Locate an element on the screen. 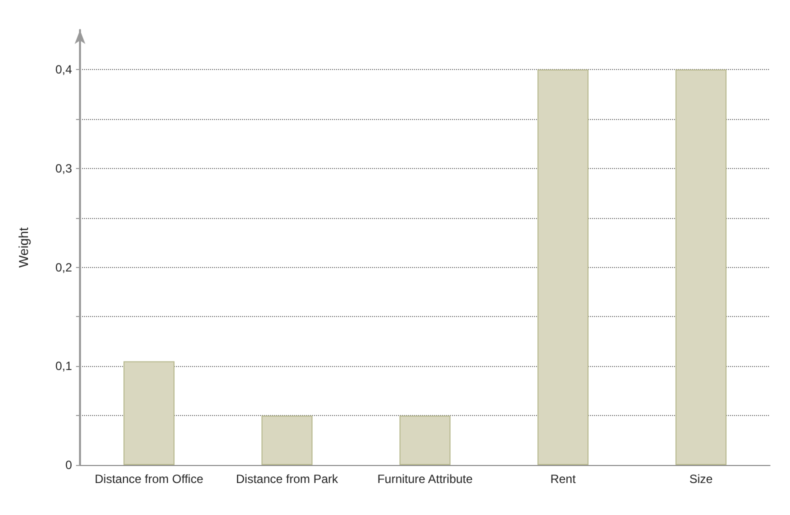 The height and width of the screenshot is (515, 790). y-tick-label: 0 is located at coordinates (68, 465).